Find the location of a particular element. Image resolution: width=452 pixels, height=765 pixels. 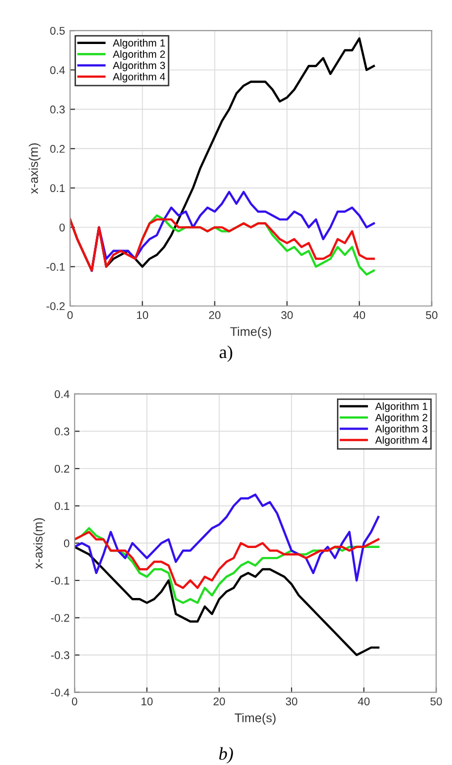

y-tick-label: -0.4 is located at coordinates (60, 692).